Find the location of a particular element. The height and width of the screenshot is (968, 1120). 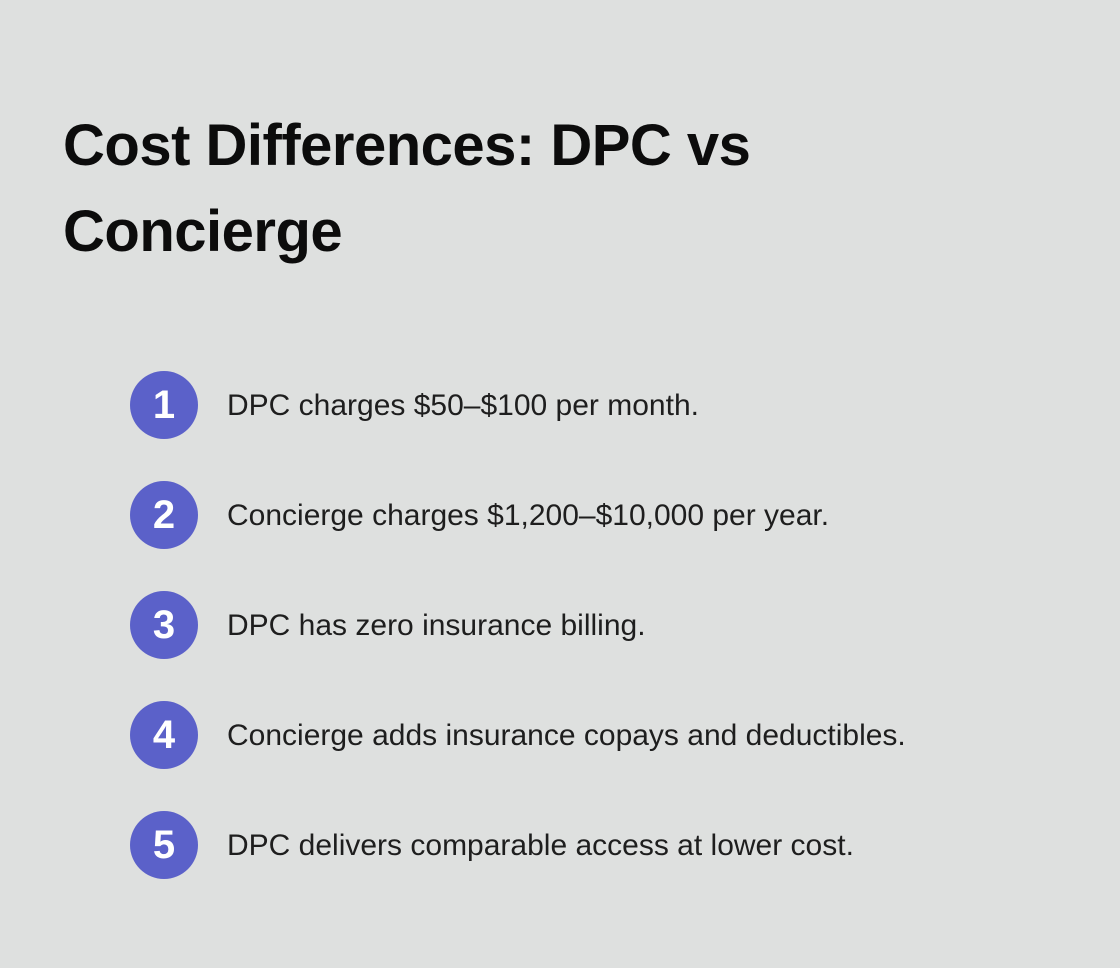

list-item-1: 1 DPC charges $50–$100 per month. is located at coordinates (518, 405).